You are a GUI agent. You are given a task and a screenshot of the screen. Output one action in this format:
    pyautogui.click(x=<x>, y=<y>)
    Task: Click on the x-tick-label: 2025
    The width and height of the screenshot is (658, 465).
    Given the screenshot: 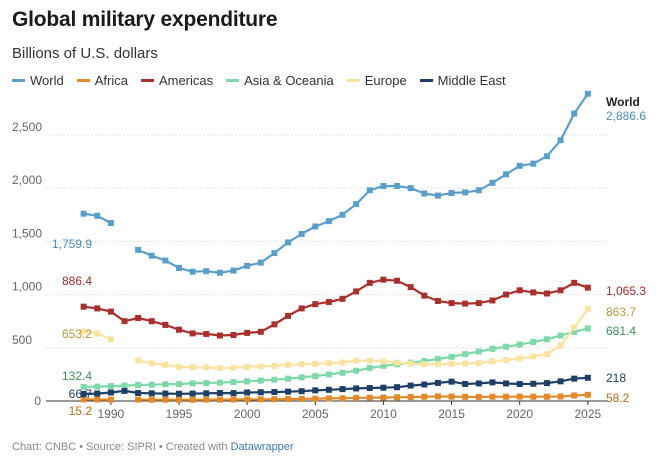 What is the action you would take?
    pyautogui.click(x=587, y=414)
    